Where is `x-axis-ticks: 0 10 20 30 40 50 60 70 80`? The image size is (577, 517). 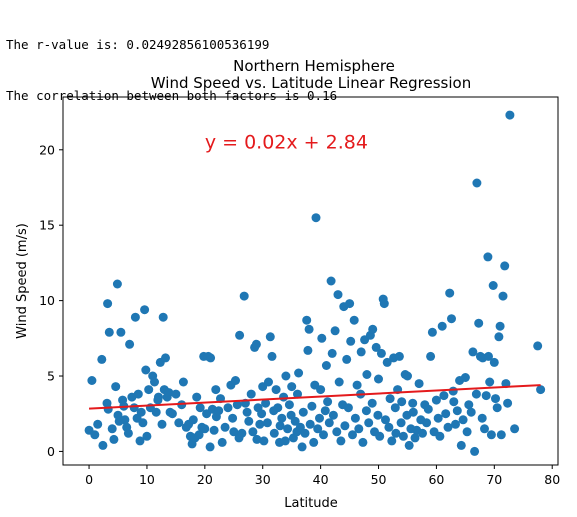 x-axis-ticks: 0 10 20 30 40 50 60 70 80 is located at coordinates (322, 476).